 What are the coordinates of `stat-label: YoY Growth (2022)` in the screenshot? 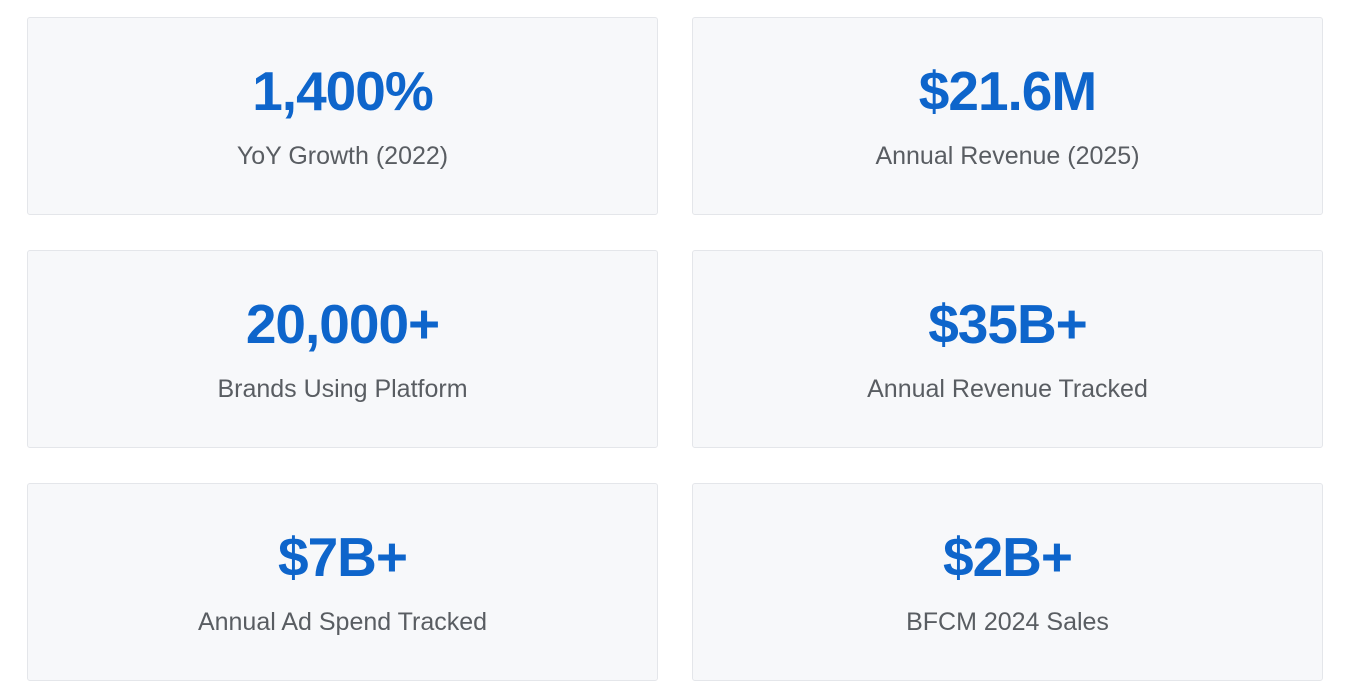 It's located at (342, 155).